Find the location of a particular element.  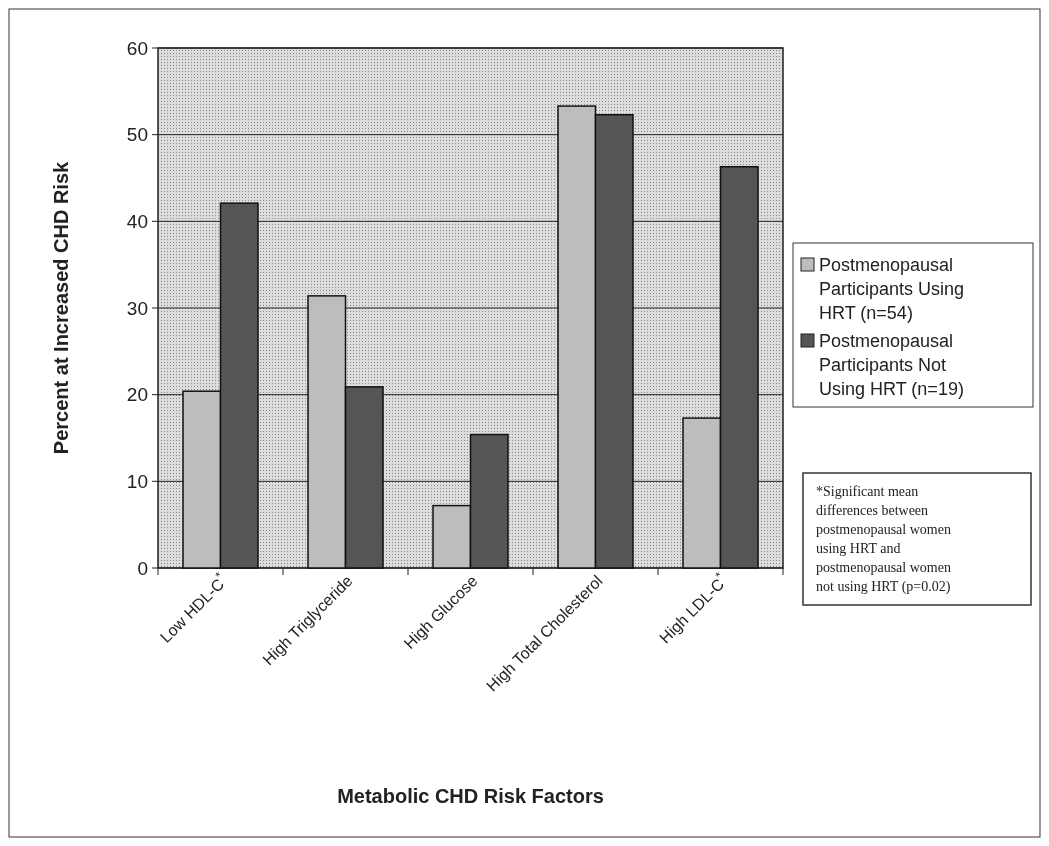

y-tick-label: 40 is located at coordinates (137, 221).